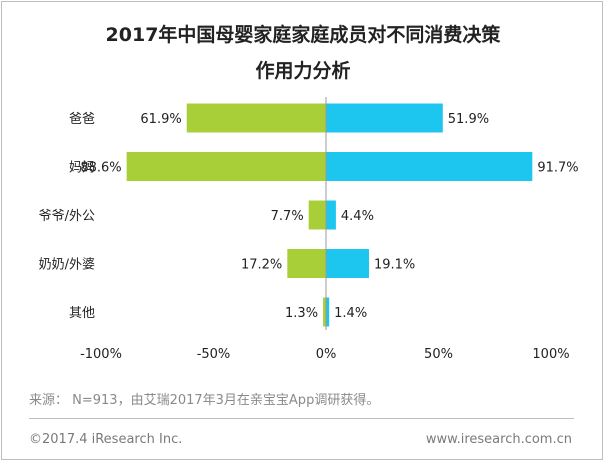 This screenshot has width=606, height=463. I want to click on x-tick-label: 50%, so click(438, 354).